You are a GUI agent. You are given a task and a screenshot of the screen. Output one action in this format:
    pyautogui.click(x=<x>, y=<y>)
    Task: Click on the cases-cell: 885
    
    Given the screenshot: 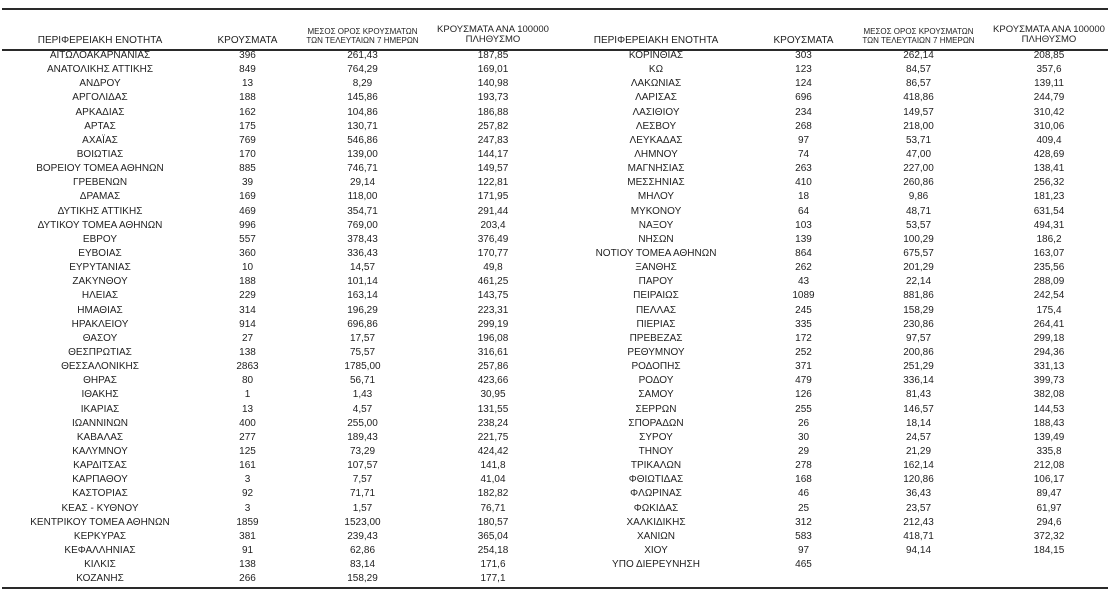 What is the action you would take?
    pyautogui.click(x=247, y=169)
    